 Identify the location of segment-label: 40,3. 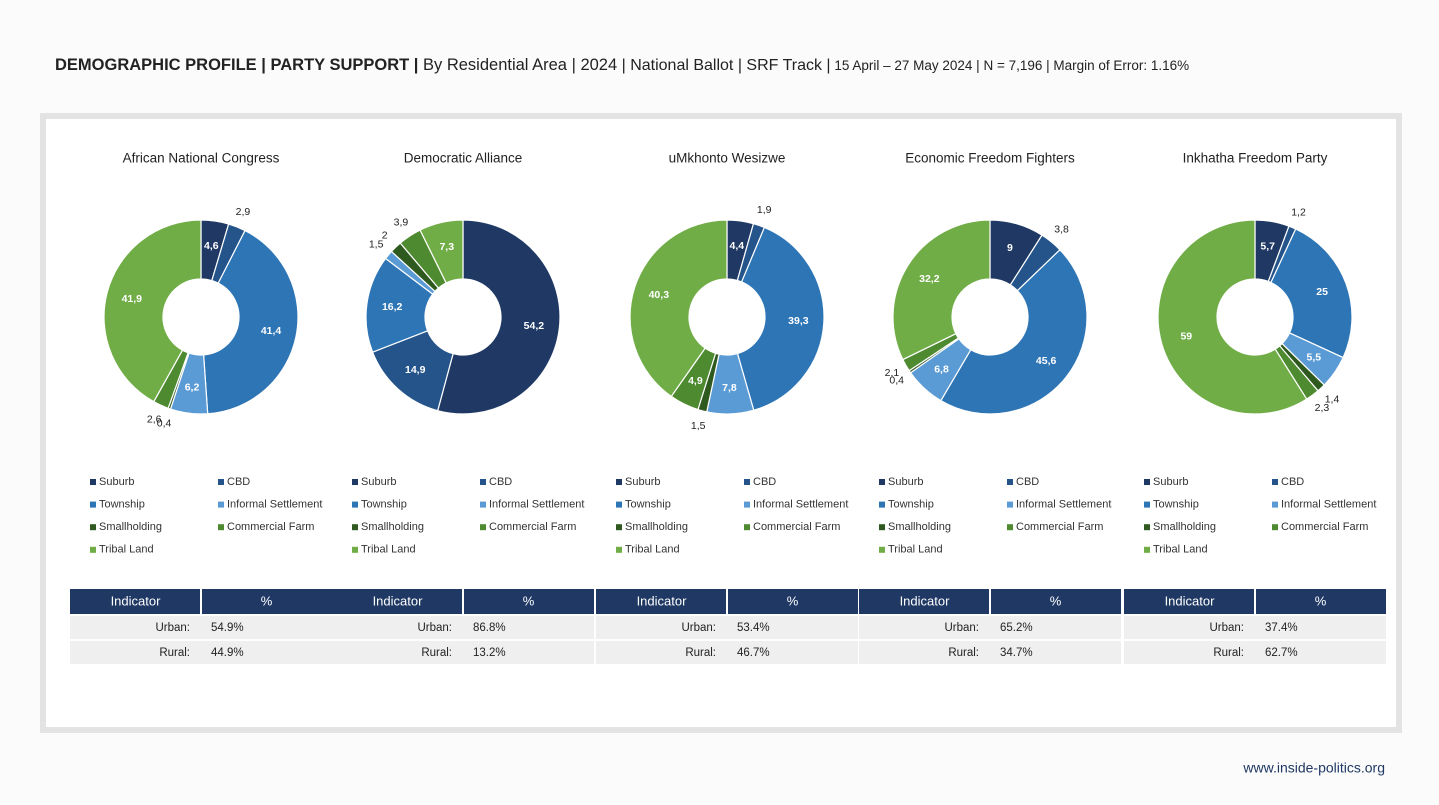
(659, 295).